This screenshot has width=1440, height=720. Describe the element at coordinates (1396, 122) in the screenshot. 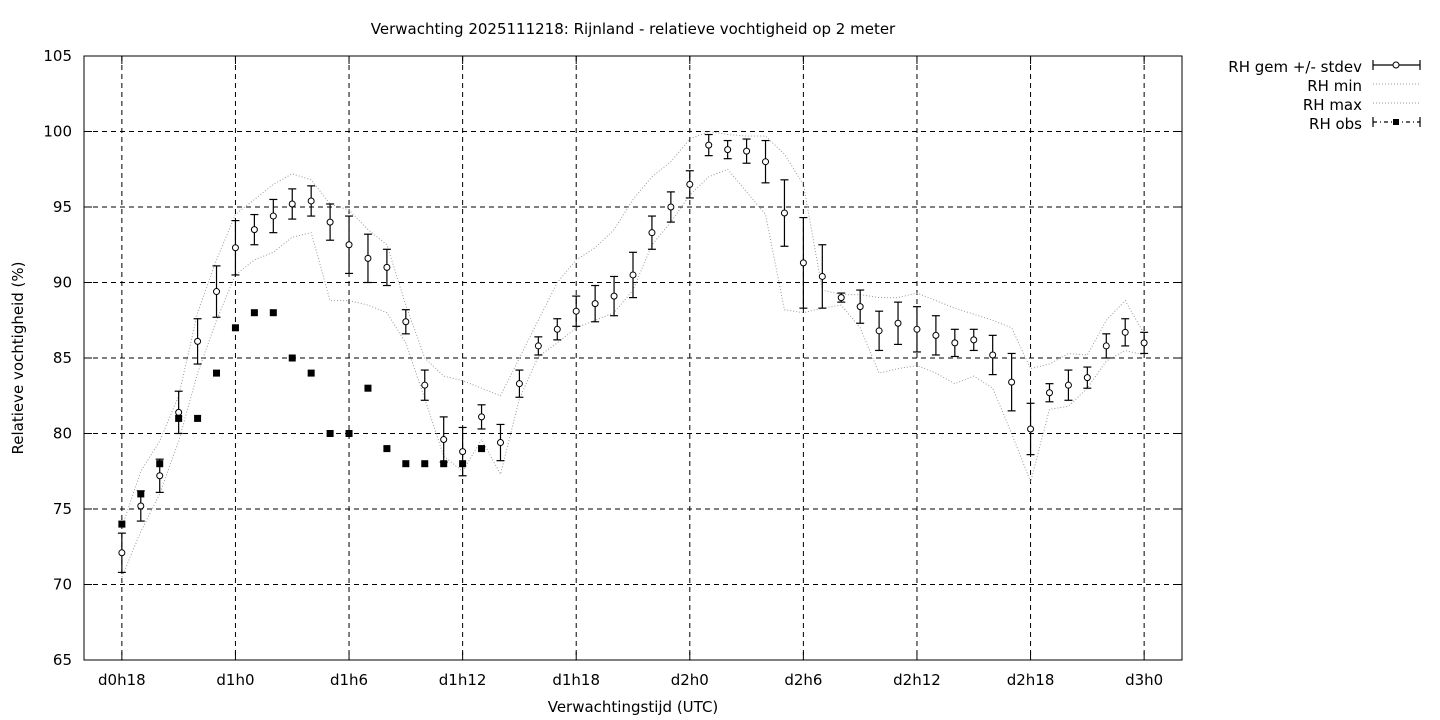

I see `legend-swatch-obs` at that location.